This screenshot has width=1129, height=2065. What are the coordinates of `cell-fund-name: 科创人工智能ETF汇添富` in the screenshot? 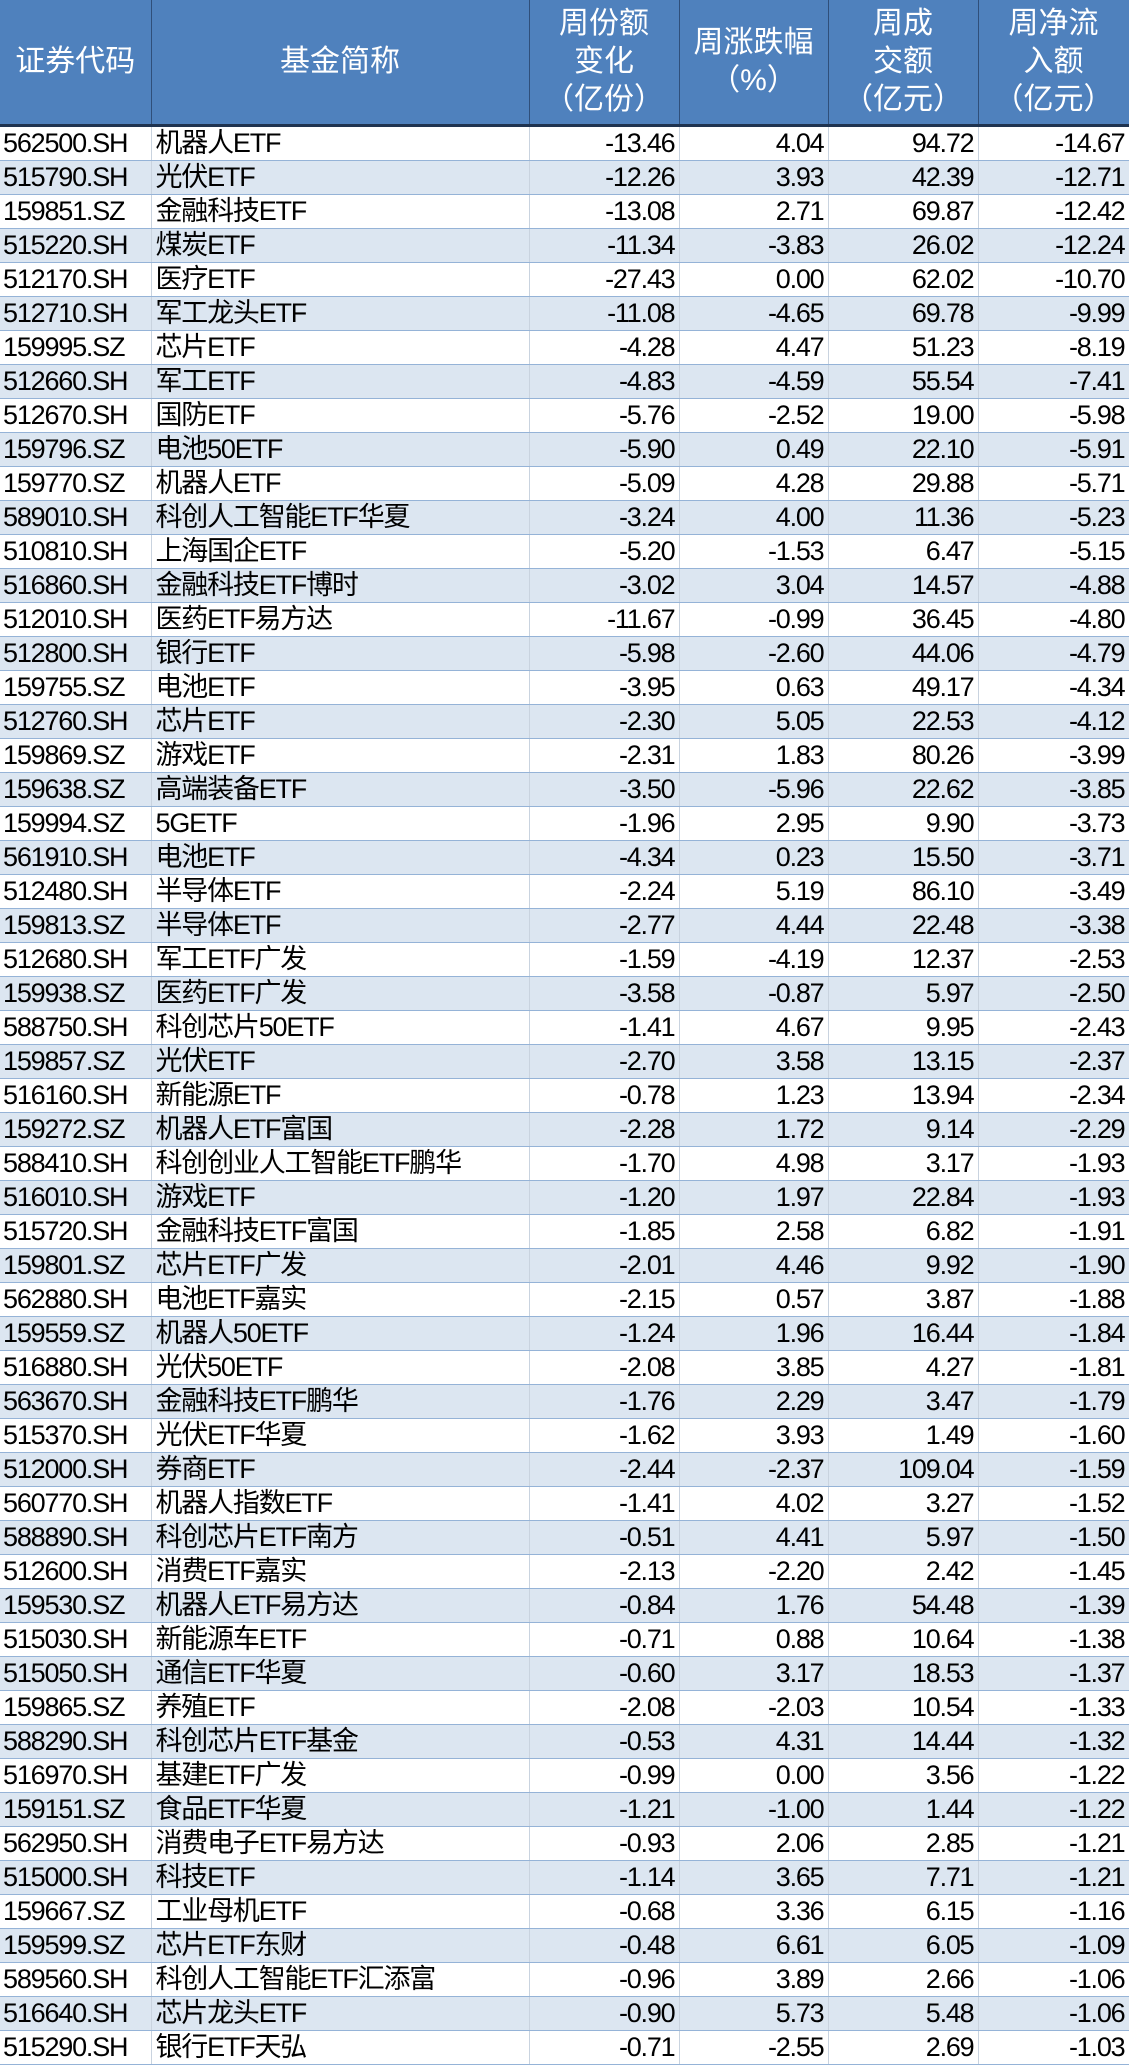 It's located at (340, 1979).